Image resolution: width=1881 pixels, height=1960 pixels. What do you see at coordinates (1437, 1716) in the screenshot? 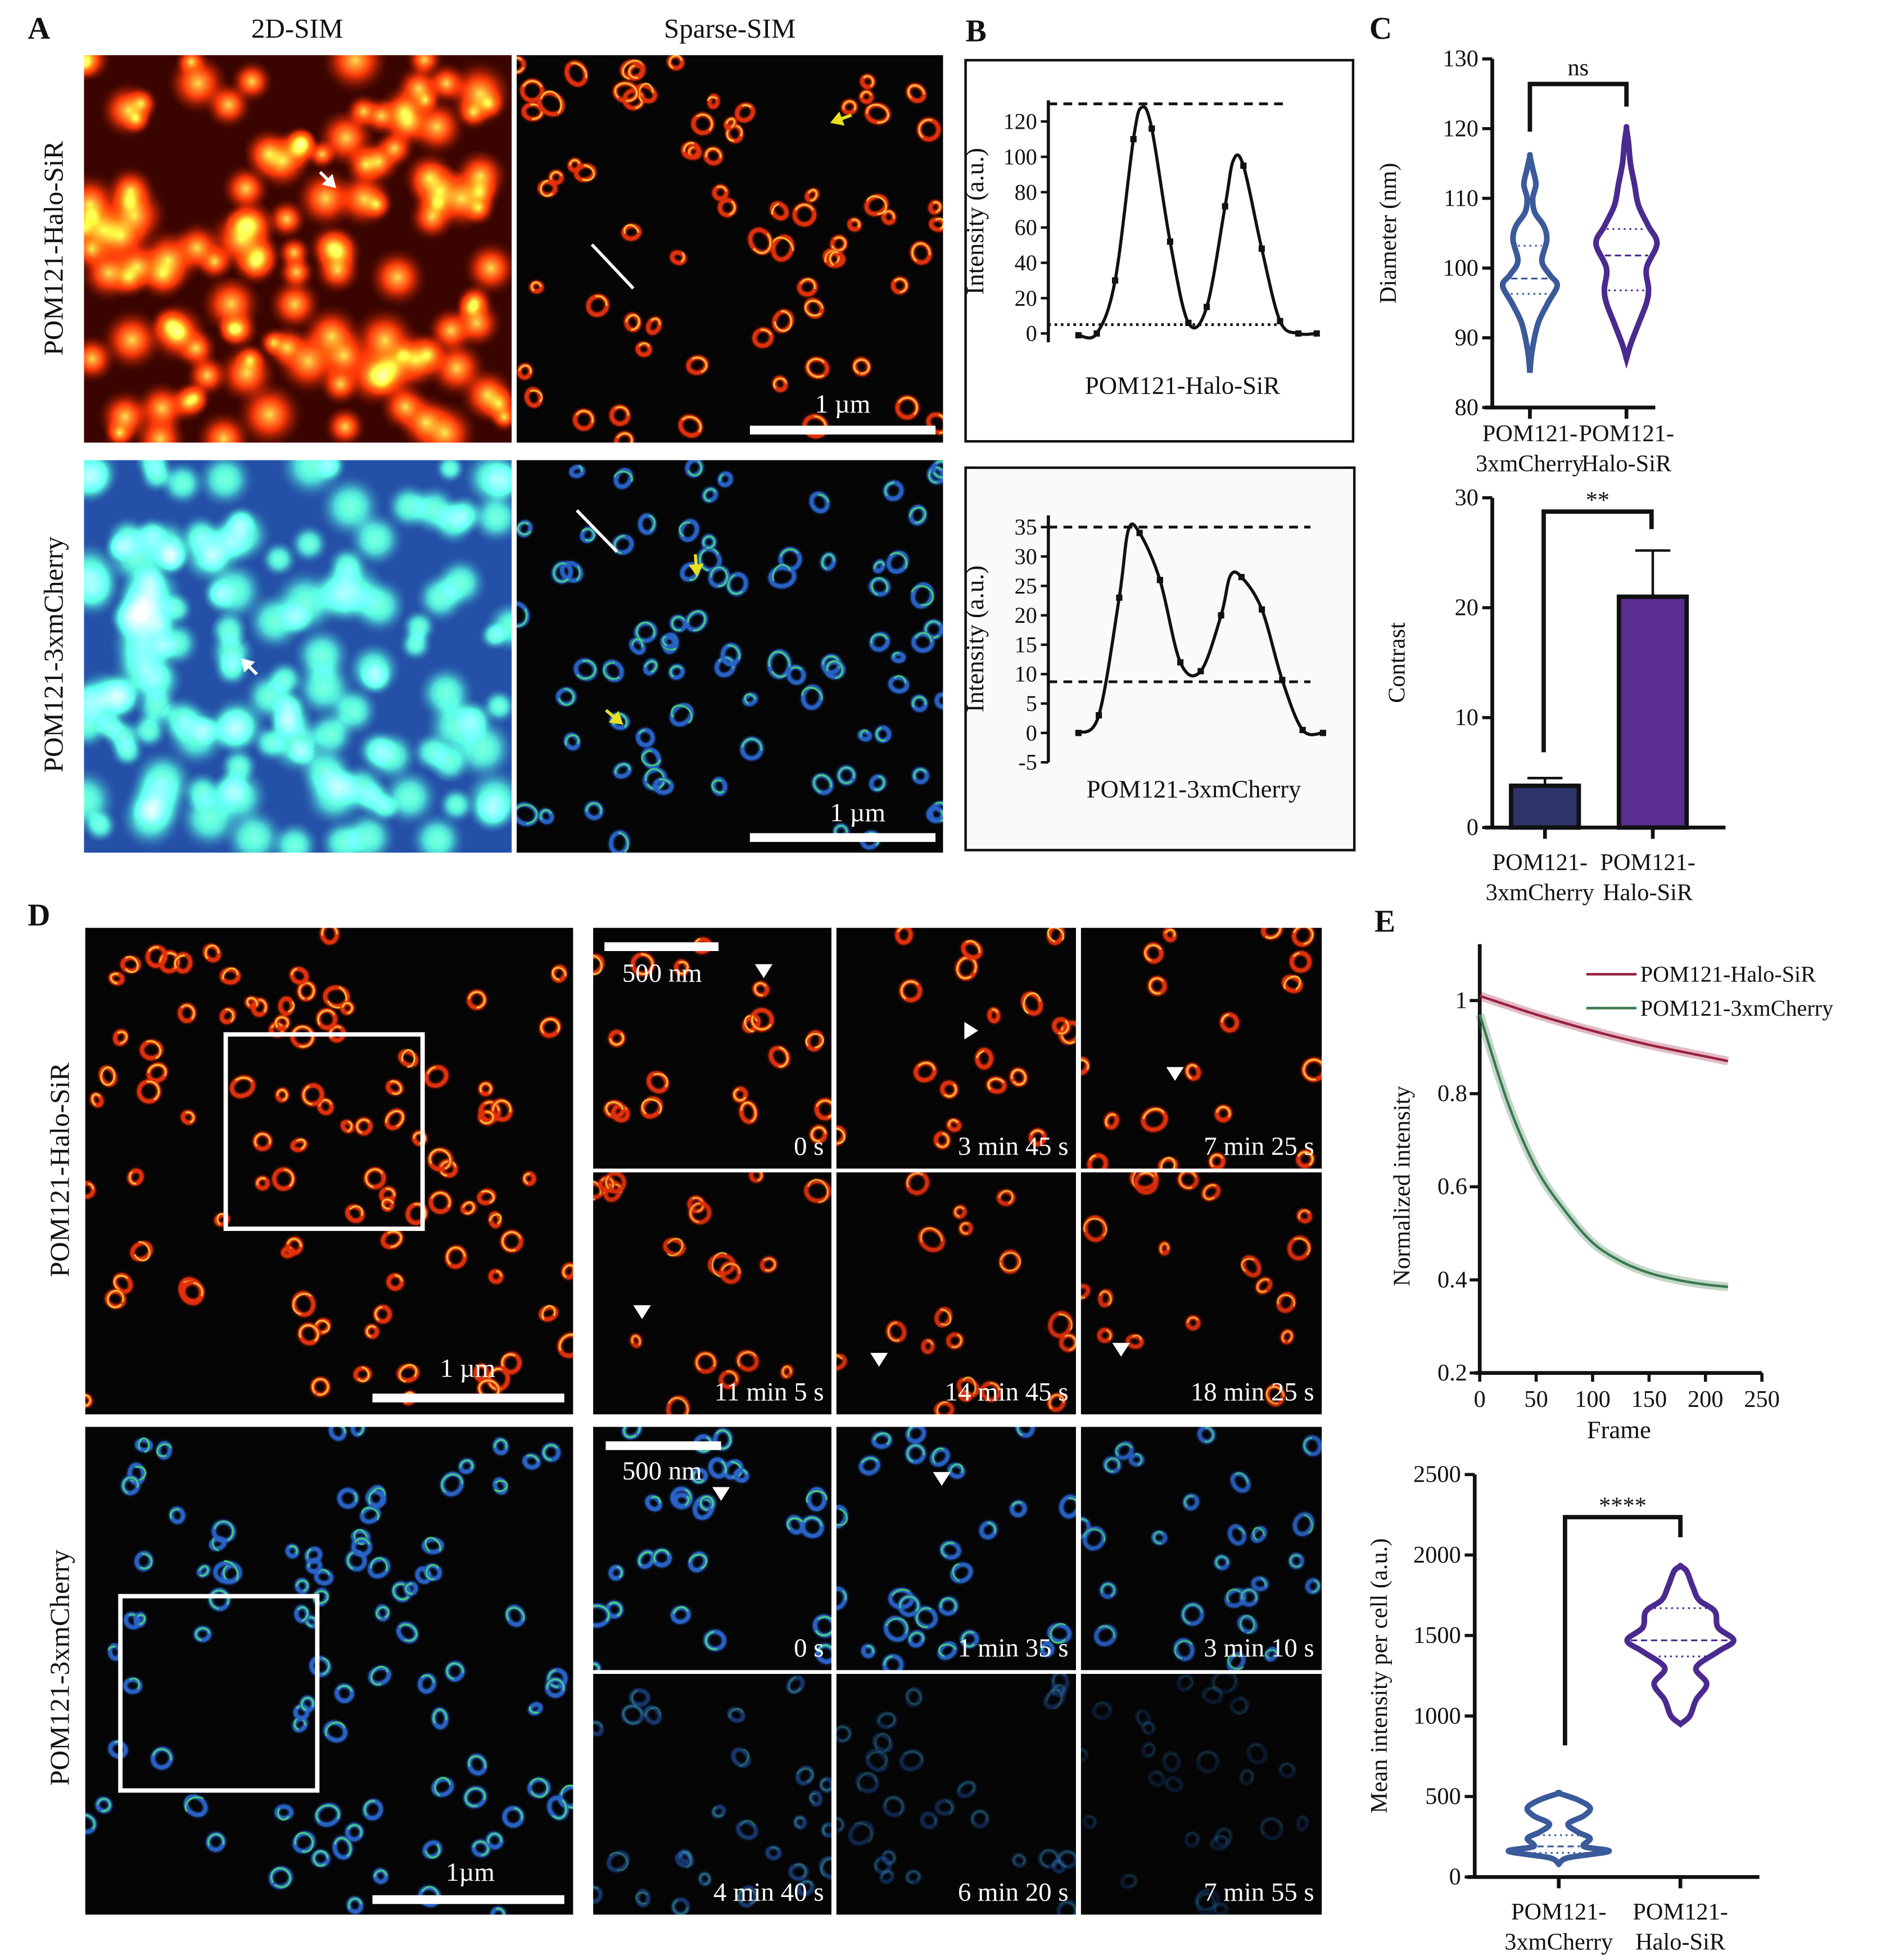
I see `y-tick-label: 1000` at bounding box center [1437, 1716].